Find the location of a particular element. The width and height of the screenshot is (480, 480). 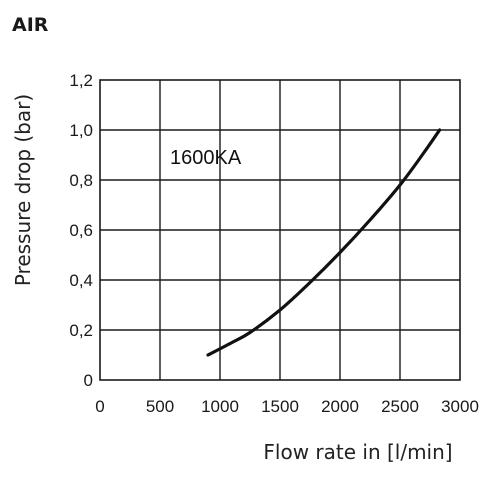

x-tick-label: 1500 is located at coordinates (280, 406).